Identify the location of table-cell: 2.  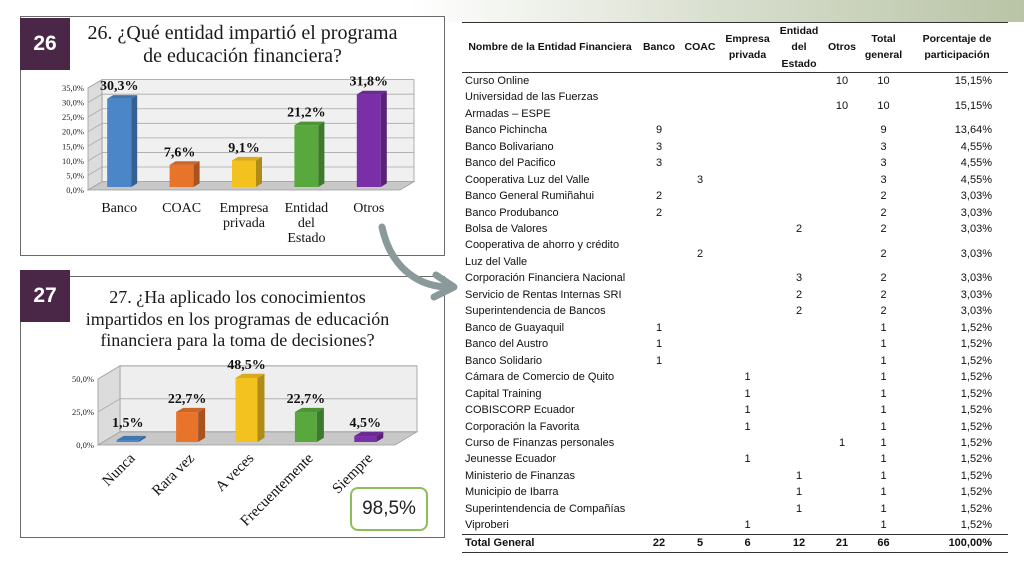
(883, 294).